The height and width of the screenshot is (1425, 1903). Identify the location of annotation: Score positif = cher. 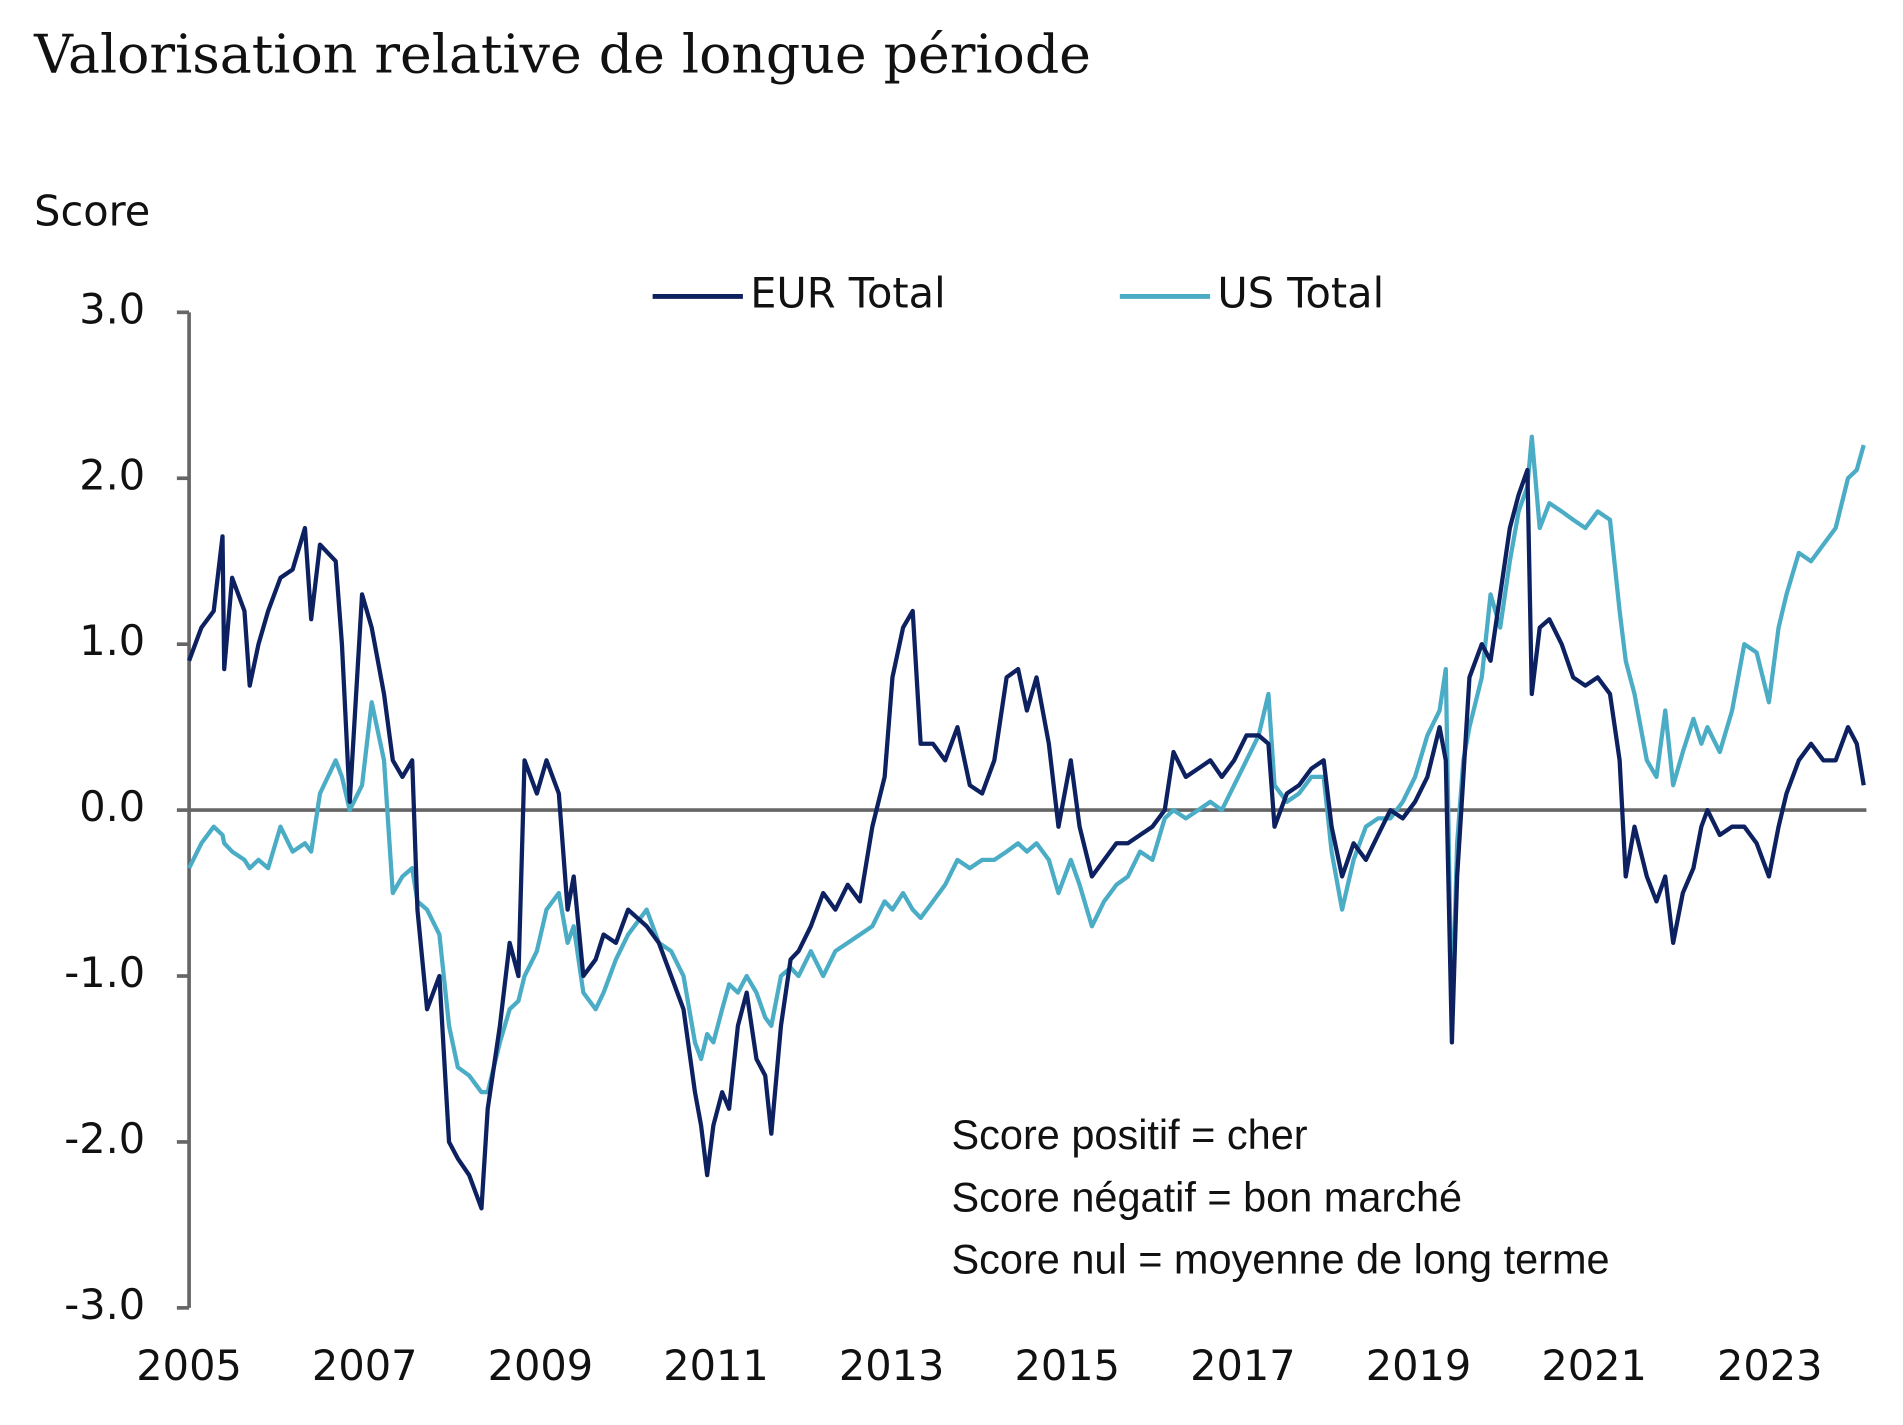
(1130, 1134).